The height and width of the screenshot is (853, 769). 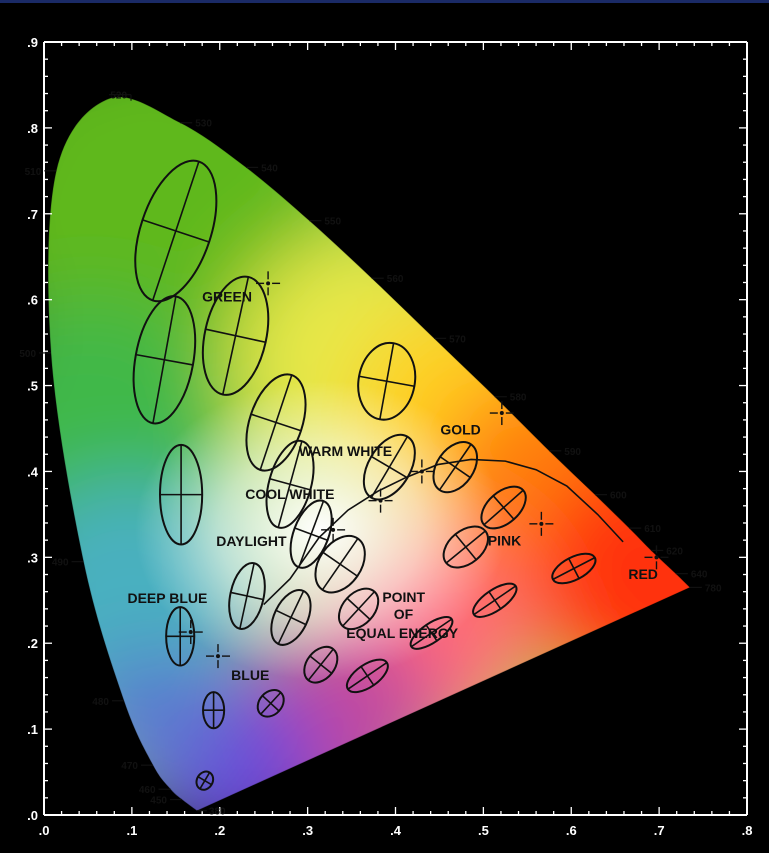 I want to click on wavelength-label: 450, so click(x=158, y=801).